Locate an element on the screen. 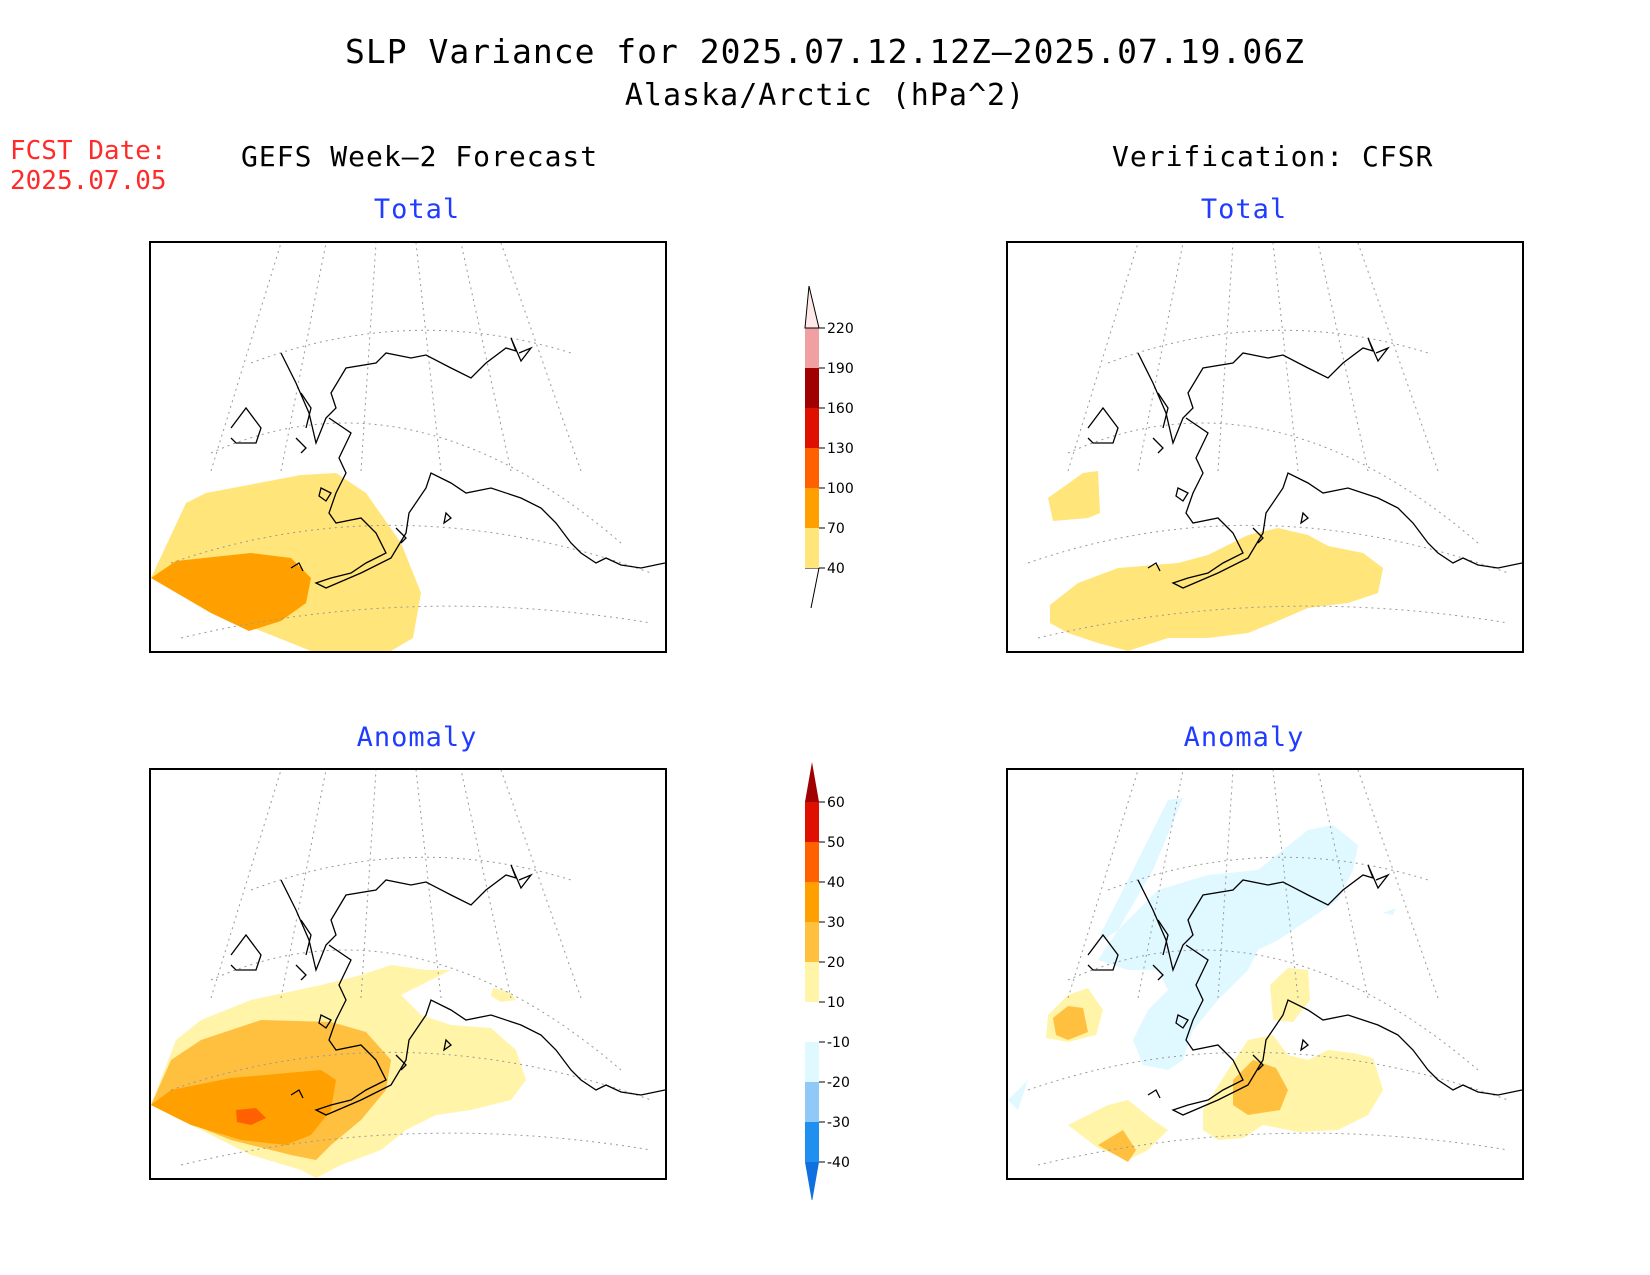 This screenshot has height=1275, width=1650. colorbar-anomaly-label: 20 is located at coordinates (836, 963).